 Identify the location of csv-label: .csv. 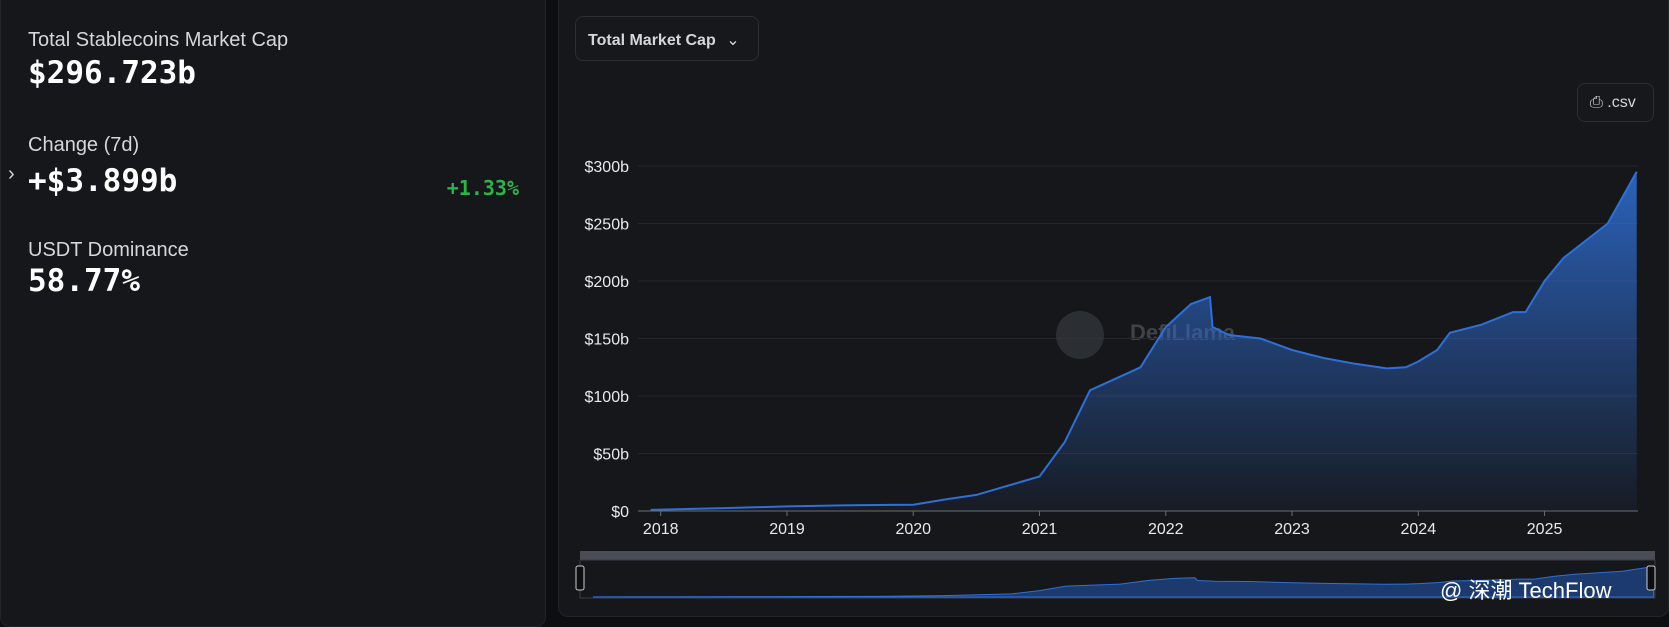
(1621, 102).